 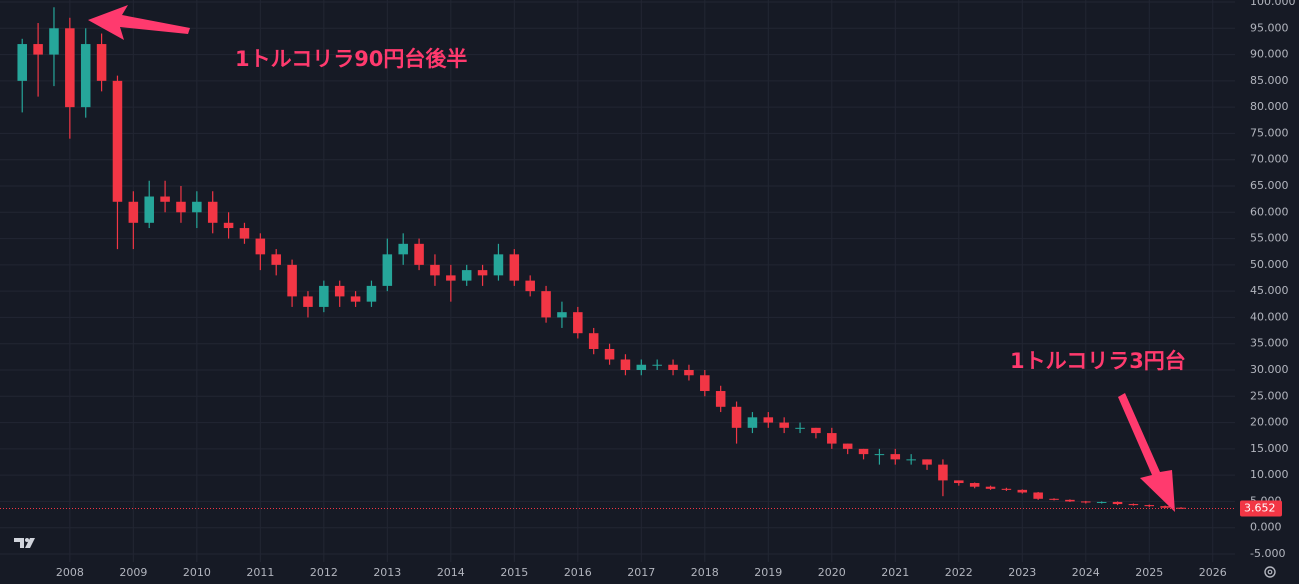 What do you see at coordinates (24, 543) in the screenshot?
I see `logo` at bounding box center [24, 543].